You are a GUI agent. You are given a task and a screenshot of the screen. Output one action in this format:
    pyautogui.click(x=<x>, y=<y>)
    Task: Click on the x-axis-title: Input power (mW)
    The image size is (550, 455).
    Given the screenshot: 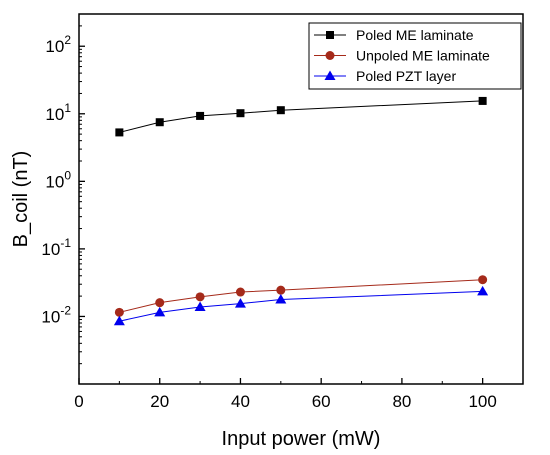 What is the action you would take?
    pyautogui.click(x=301, y=439)
    